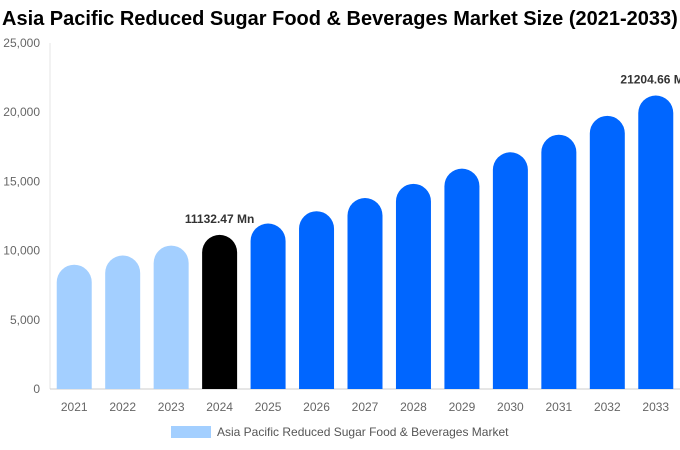  I want to click on x-tick-label: 2024, so click(219, 407).